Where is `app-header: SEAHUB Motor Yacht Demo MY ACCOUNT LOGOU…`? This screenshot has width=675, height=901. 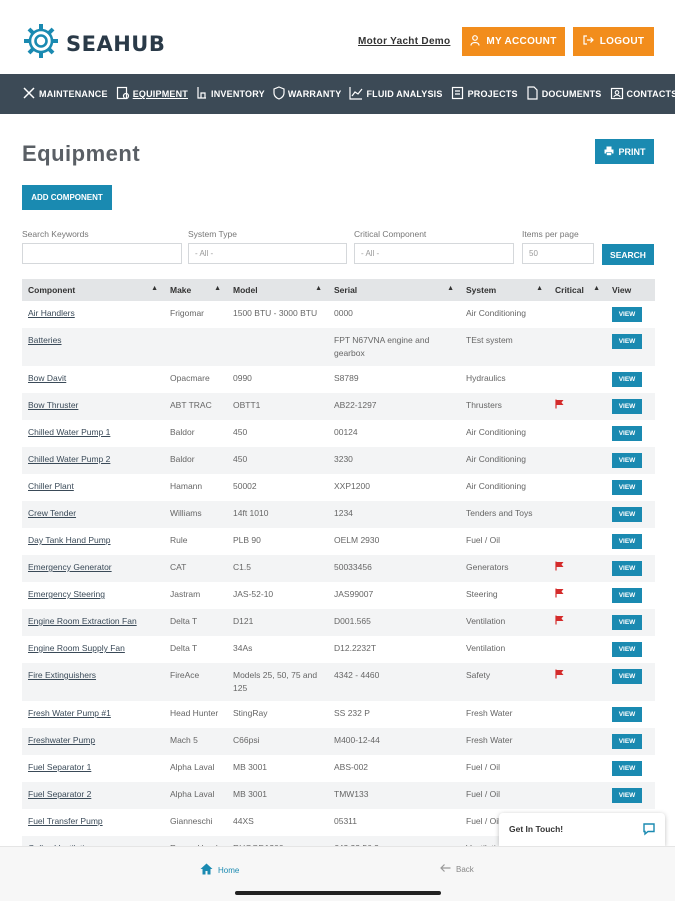
app-header: SEAHUB Motor Yacht Demo MY ACCOUNT LOGOU… is located at coordinates (337, 37).